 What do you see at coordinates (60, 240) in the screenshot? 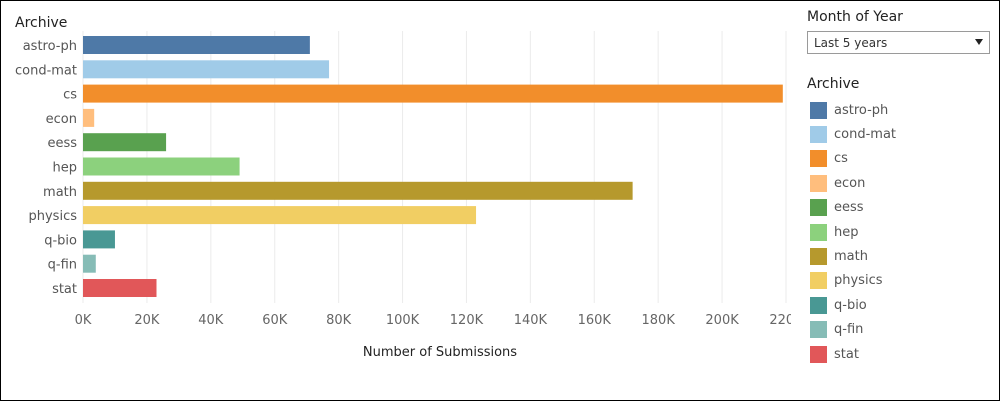
I see `y-tick-label: q-bio` at bounding box center [60, 240].